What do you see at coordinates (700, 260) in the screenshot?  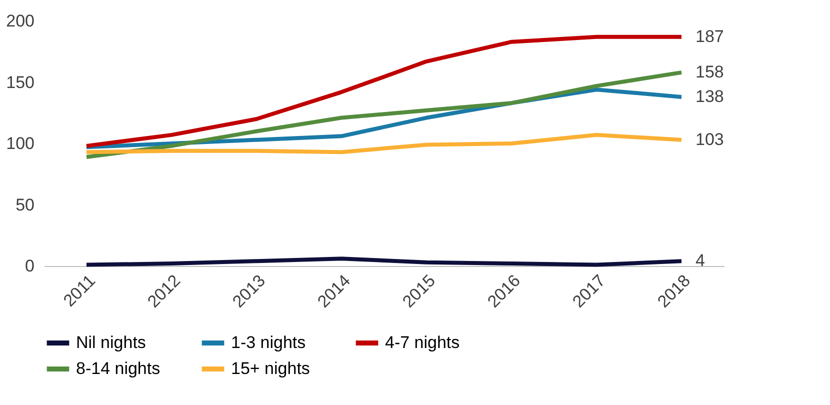 I see `data-label: 4` at bounding box center [700, 260].